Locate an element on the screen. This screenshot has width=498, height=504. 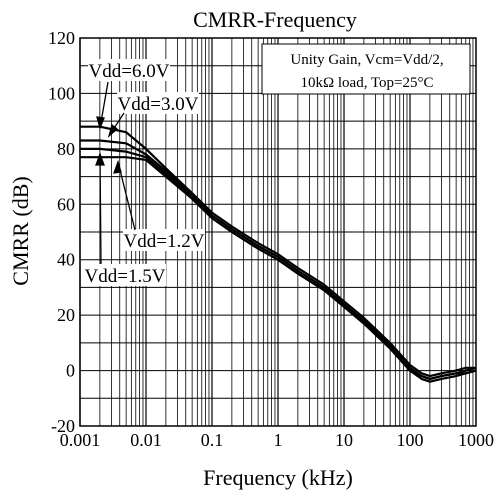
y-tick-label: 120 is located at coordinates (61, 38).